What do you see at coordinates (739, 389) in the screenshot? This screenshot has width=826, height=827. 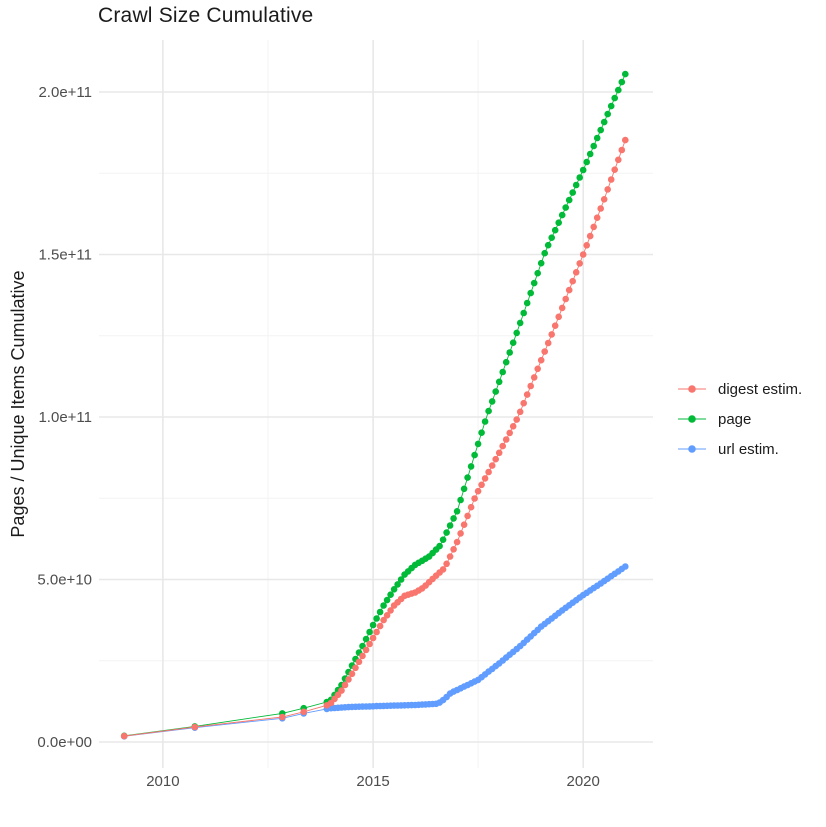 I see `legend-item-digest-estim: digest estim.` at bounding box center [739, 389].